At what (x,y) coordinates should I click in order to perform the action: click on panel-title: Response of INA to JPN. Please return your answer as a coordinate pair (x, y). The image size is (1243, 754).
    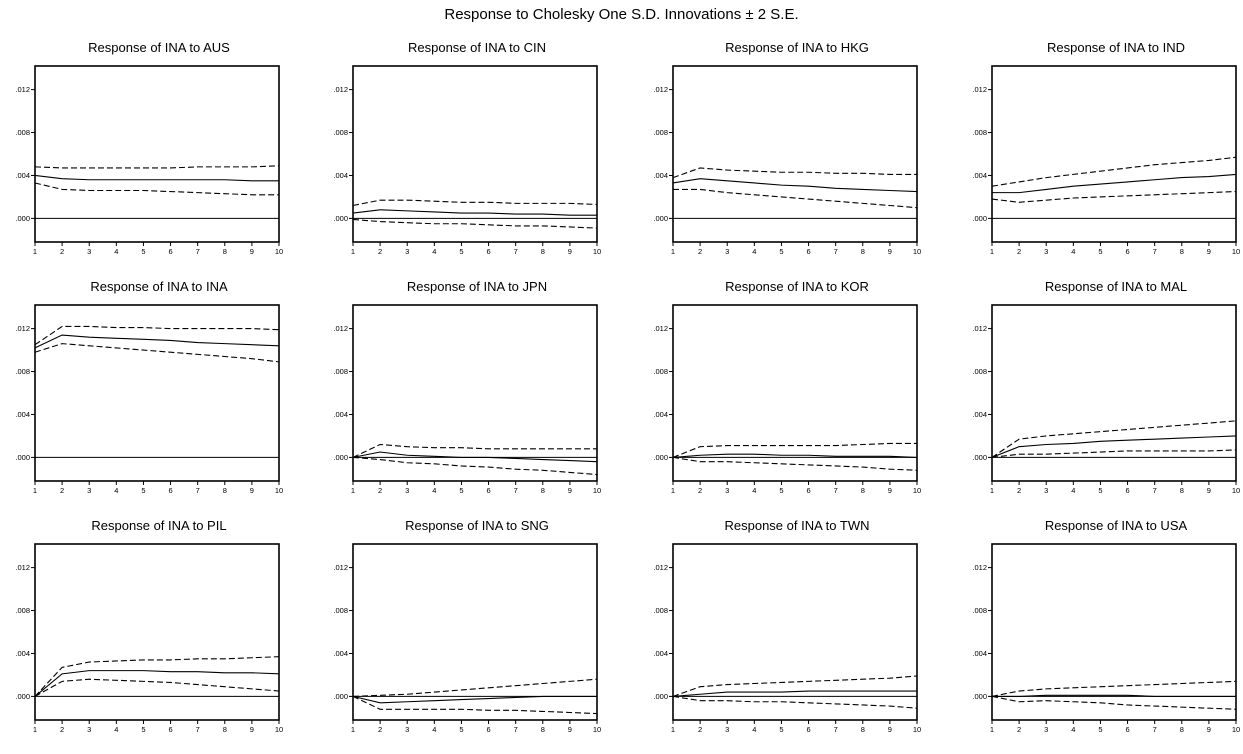
    Looking at the image, I should click on (477, 286).